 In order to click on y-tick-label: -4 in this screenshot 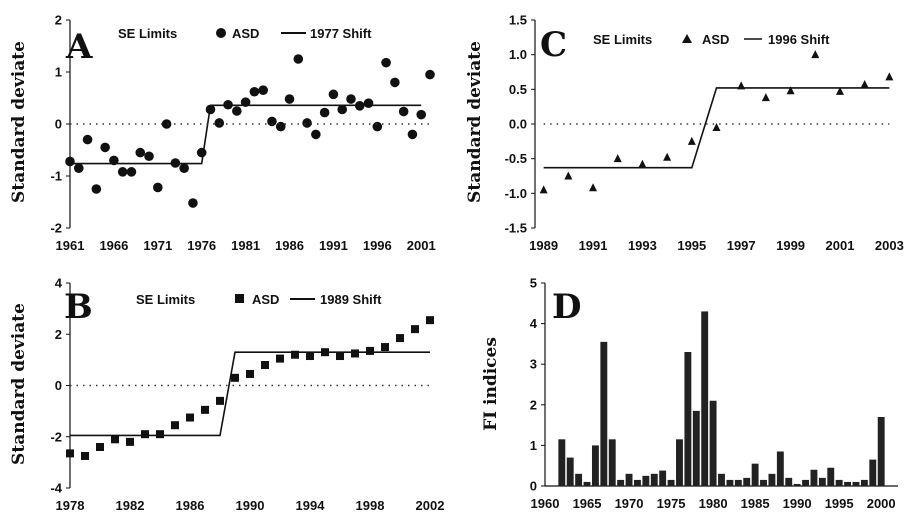, I will do `click(56, 488)`.